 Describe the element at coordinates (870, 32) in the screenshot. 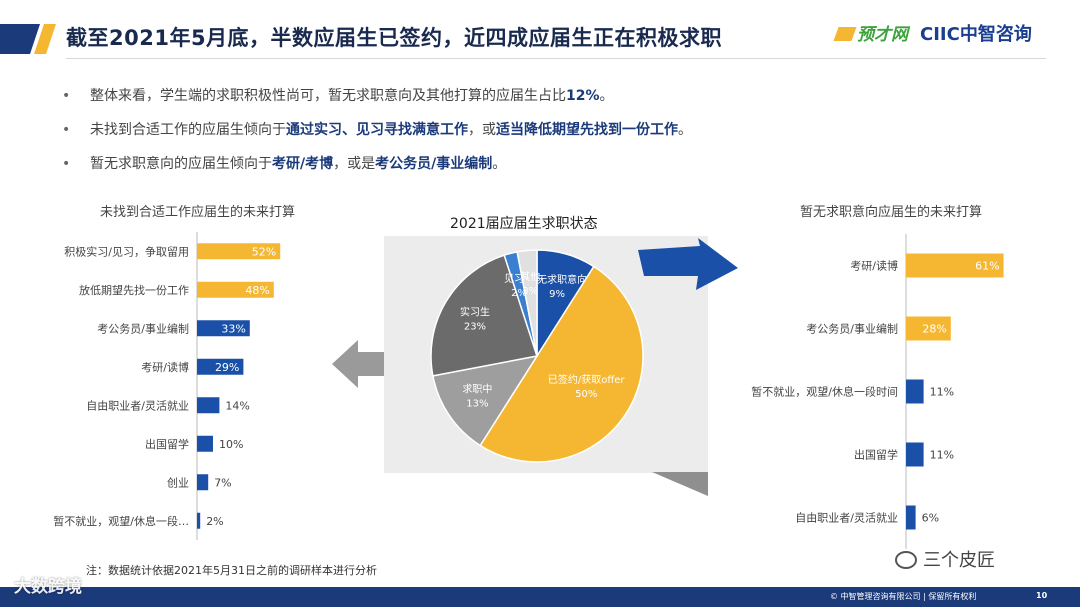

I see `logo-yucaiwang: 预才网` at that location.